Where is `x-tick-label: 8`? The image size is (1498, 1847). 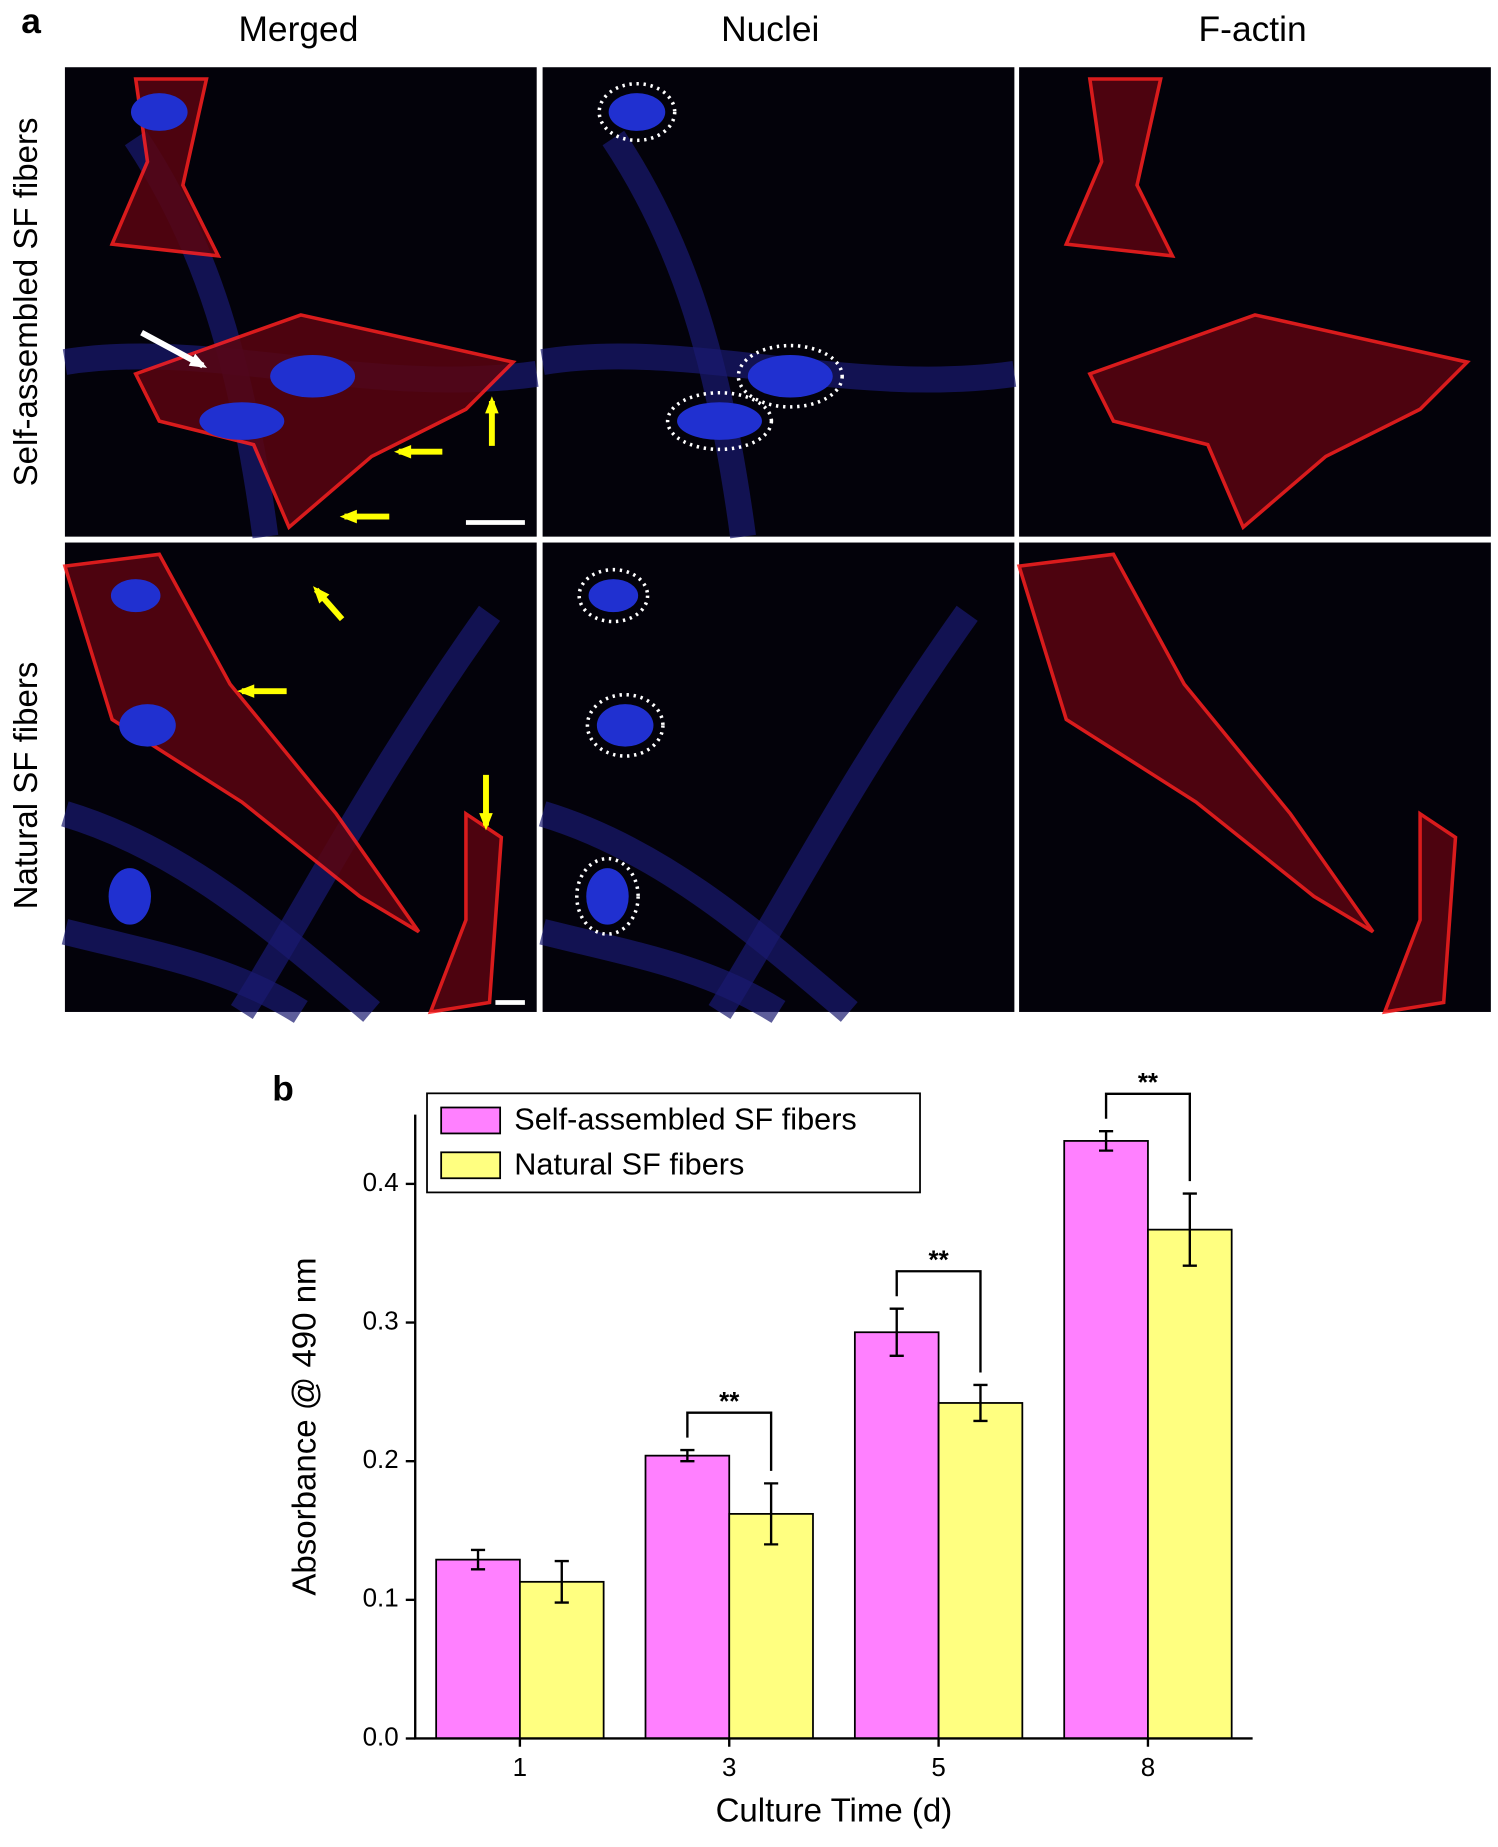
x-tick-label: 8 is located at coordinates (1148, 1768).